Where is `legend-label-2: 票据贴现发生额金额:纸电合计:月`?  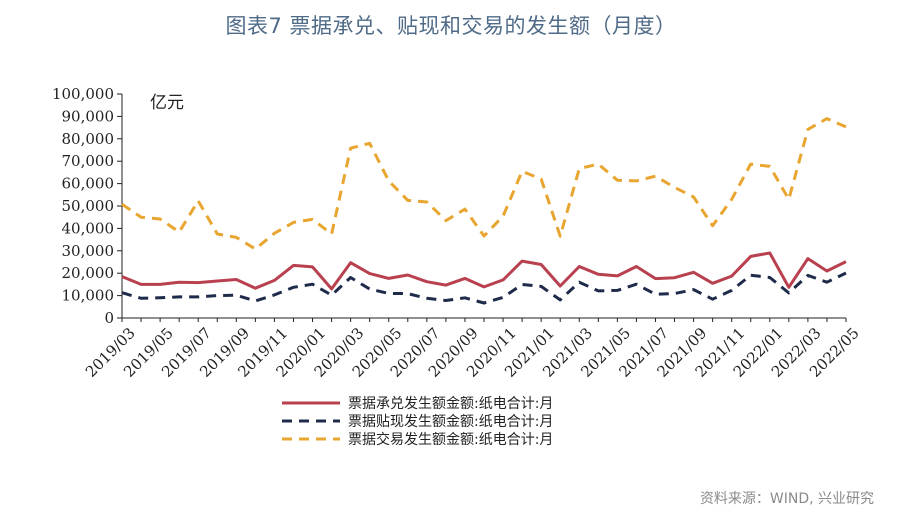
legend-label-2: 票据贴现发生额金额:纸电合计:月 is located at coordinates (450, 422).